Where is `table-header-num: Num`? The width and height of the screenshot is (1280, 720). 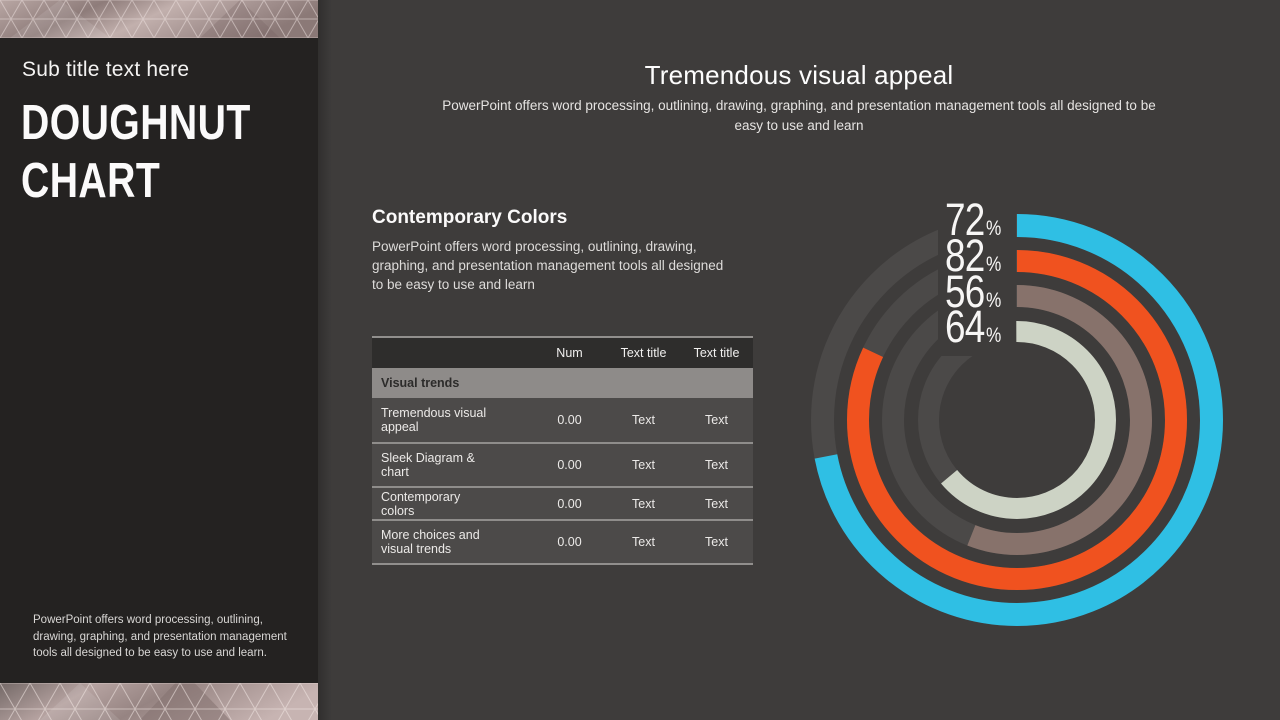 table-header-num: Num is located at coordinates (569, 353).